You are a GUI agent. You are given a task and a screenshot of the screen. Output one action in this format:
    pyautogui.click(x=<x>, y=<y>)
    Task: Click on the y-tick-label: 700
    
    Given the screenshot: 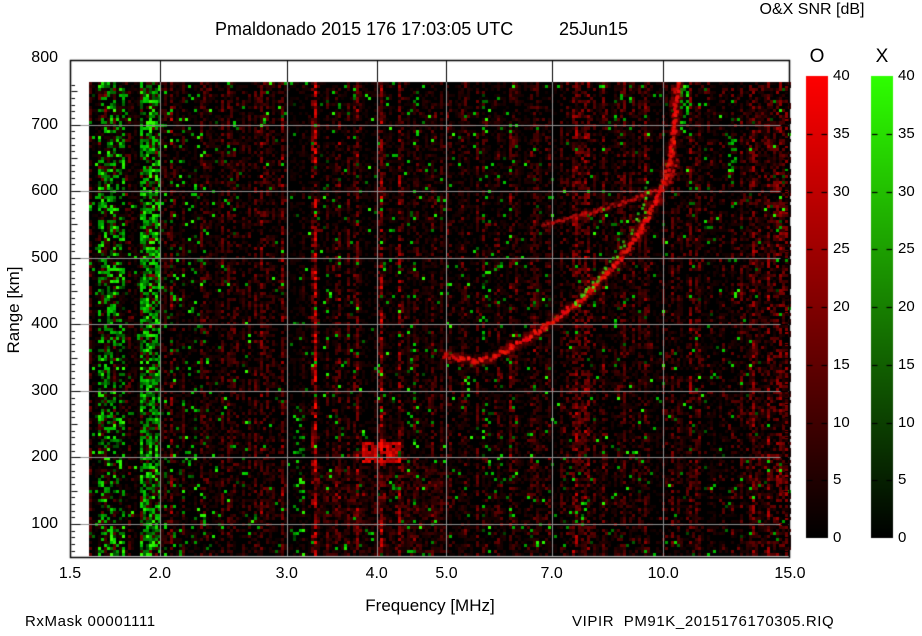 What is the action you would take?
    pyautogui.click(x=44, y=124)
    